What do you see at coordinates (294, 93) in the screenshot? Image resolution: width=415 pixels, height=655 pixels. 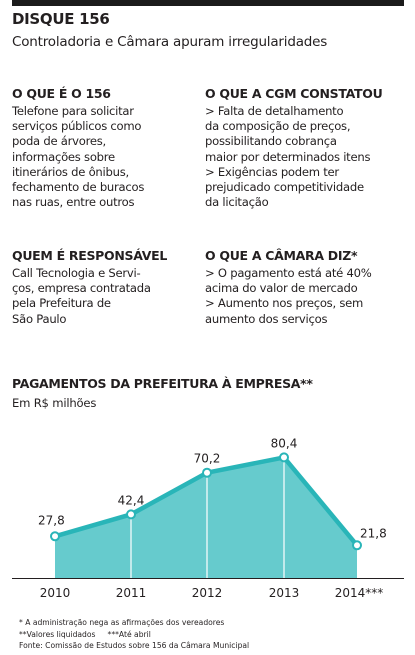 I see `block-heading: O QUE A CGM CONSTATOU` at bounding box center [294, 93].